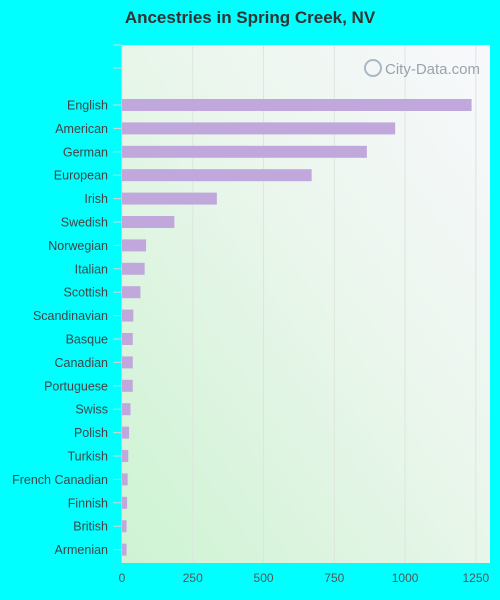 Image resolution: width=500 pixels, height=600 pixels. Describe the element at coordinates (122, 578) in the screenshot. I see `x-tick-label: 0` at that location.